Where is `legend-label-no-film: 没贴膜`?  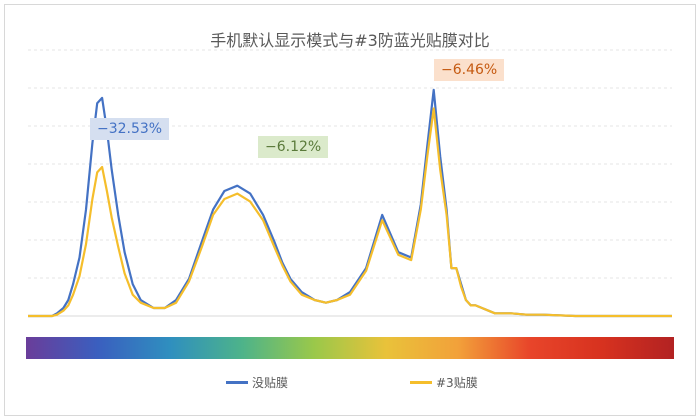
legend-label-no-film: 没贴膜 is located at coordinates (270, 383).